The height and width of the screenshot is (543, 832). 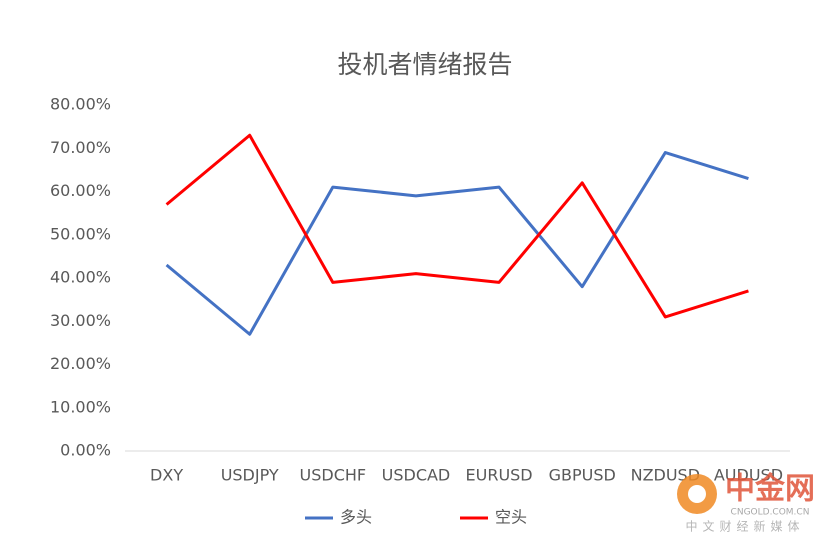 I want to click on x-tick-label: EURUSD, so click(x=499, y=475).